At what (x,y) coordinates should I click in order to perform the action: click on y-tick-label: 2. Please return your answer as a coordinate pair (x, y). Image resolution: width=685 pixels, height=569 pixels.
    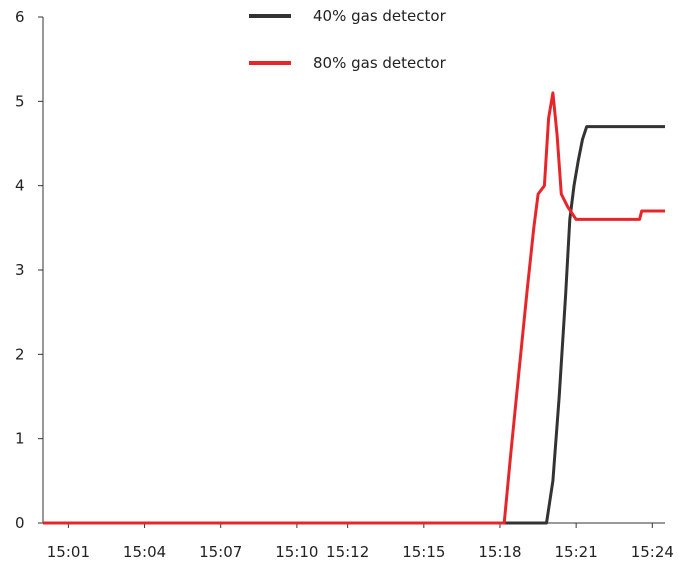
    Looking at the image, I should click on (20, 354).